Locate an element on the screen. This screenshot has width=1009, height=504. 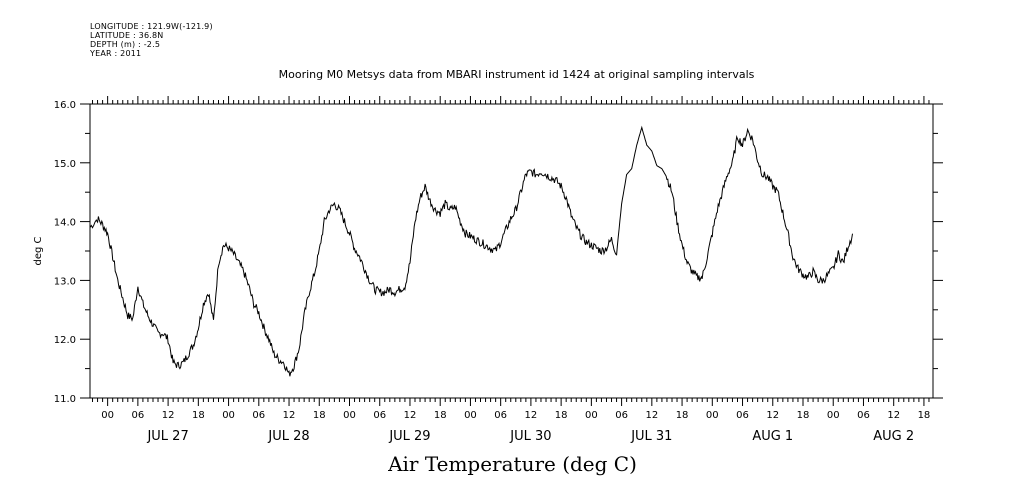
x-day-label: JUL 28 is located at coordinates (288, 436).